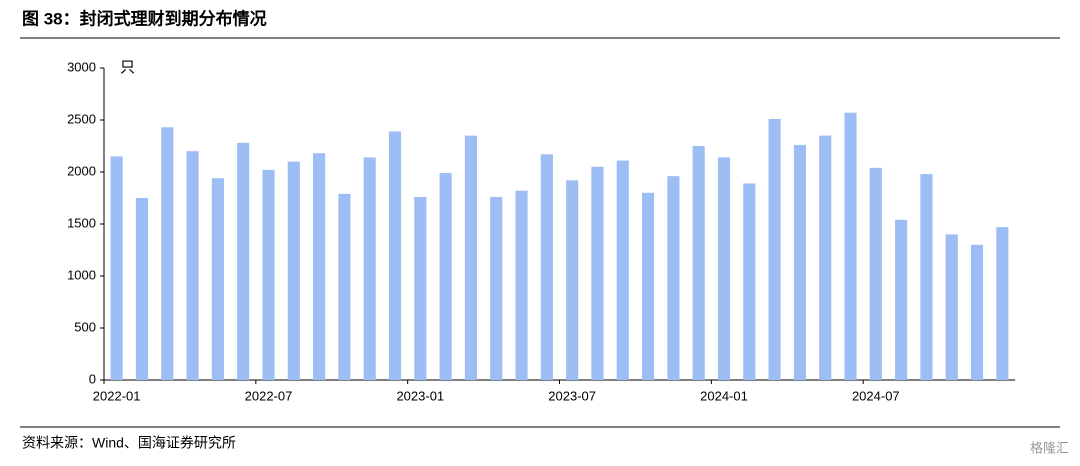 This screenshot has width=1080, height=466. Describe the element at coordinates (269, 395) in the screenshot. I see `x-tick-label: 2022-07` at that location.